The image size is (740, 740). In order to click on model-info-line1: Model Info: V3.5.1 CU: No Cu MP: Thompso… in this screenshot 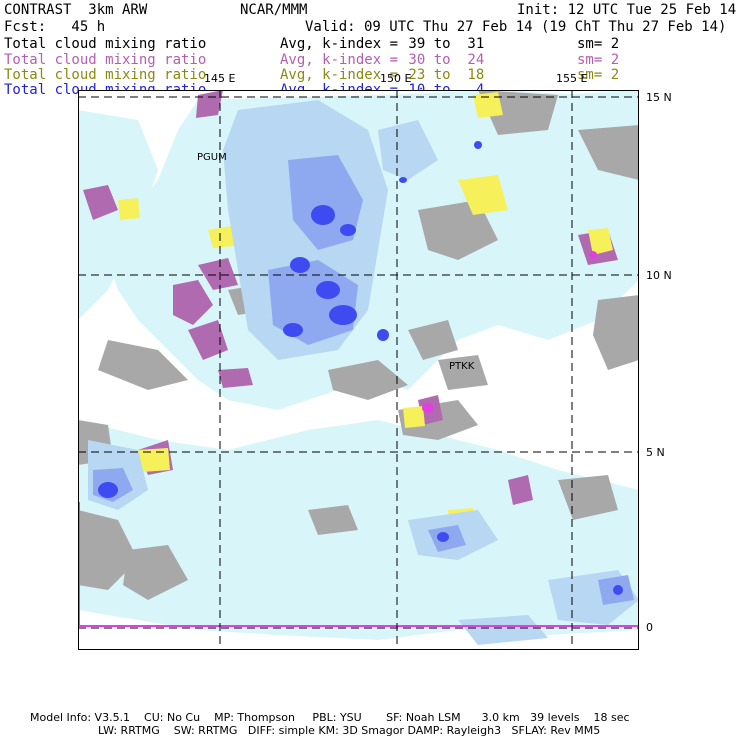, I will do `click(330, 717)`.